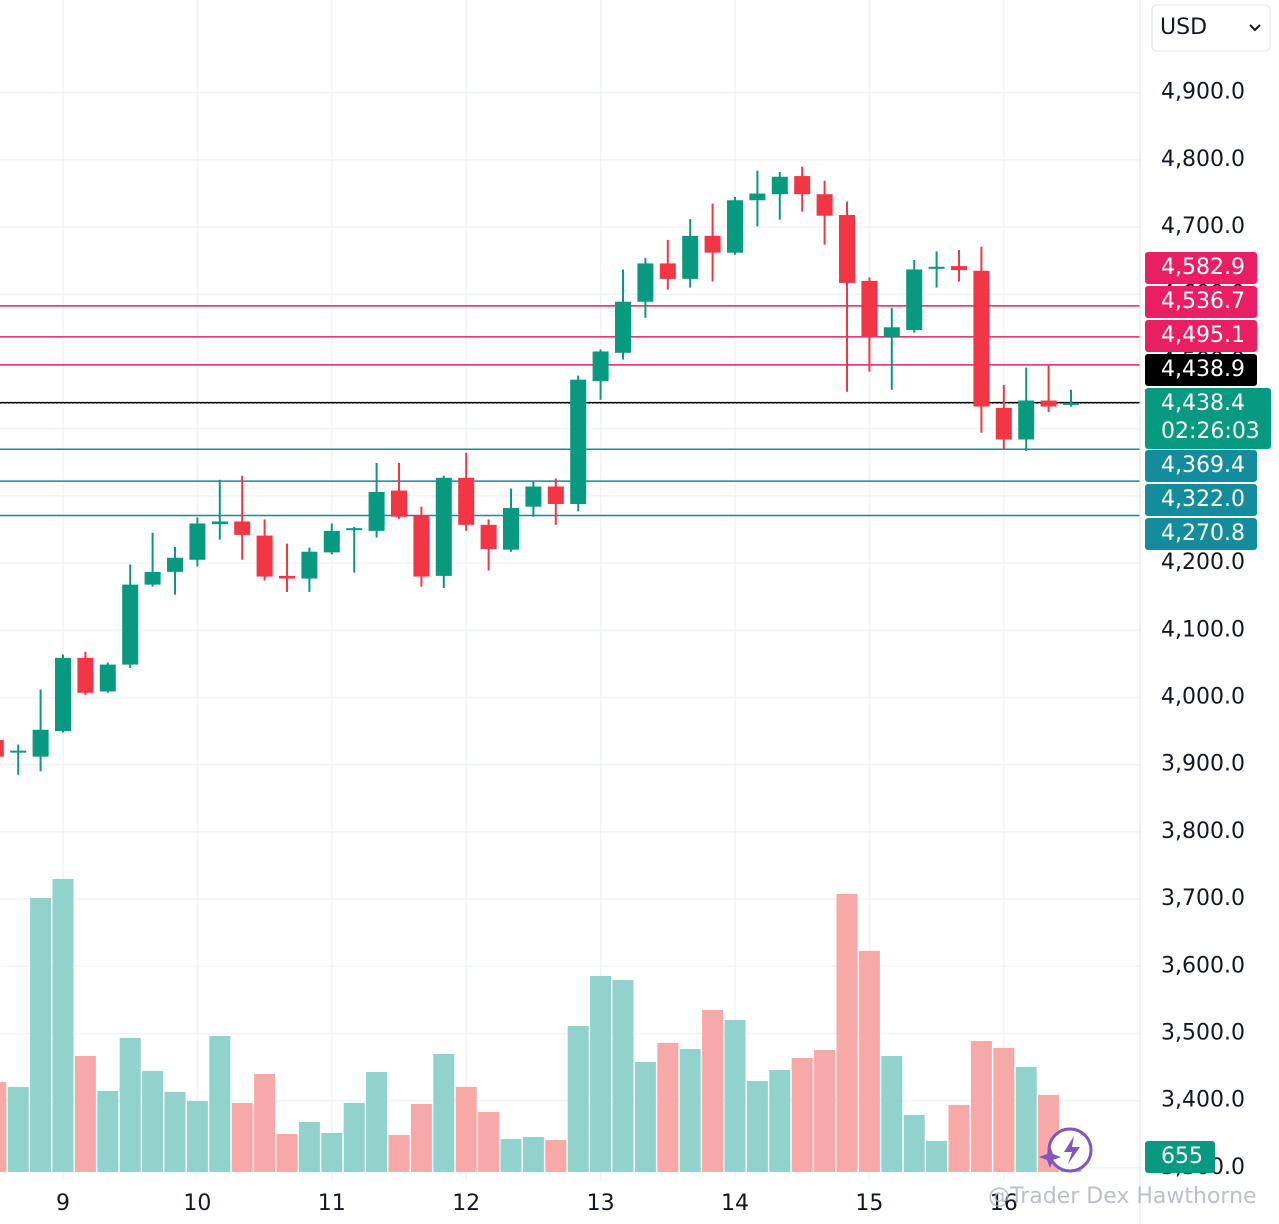  Describe the element at coordinates (869, 1203) in the screenshot. I see `x-tick-label: 15` at that location.